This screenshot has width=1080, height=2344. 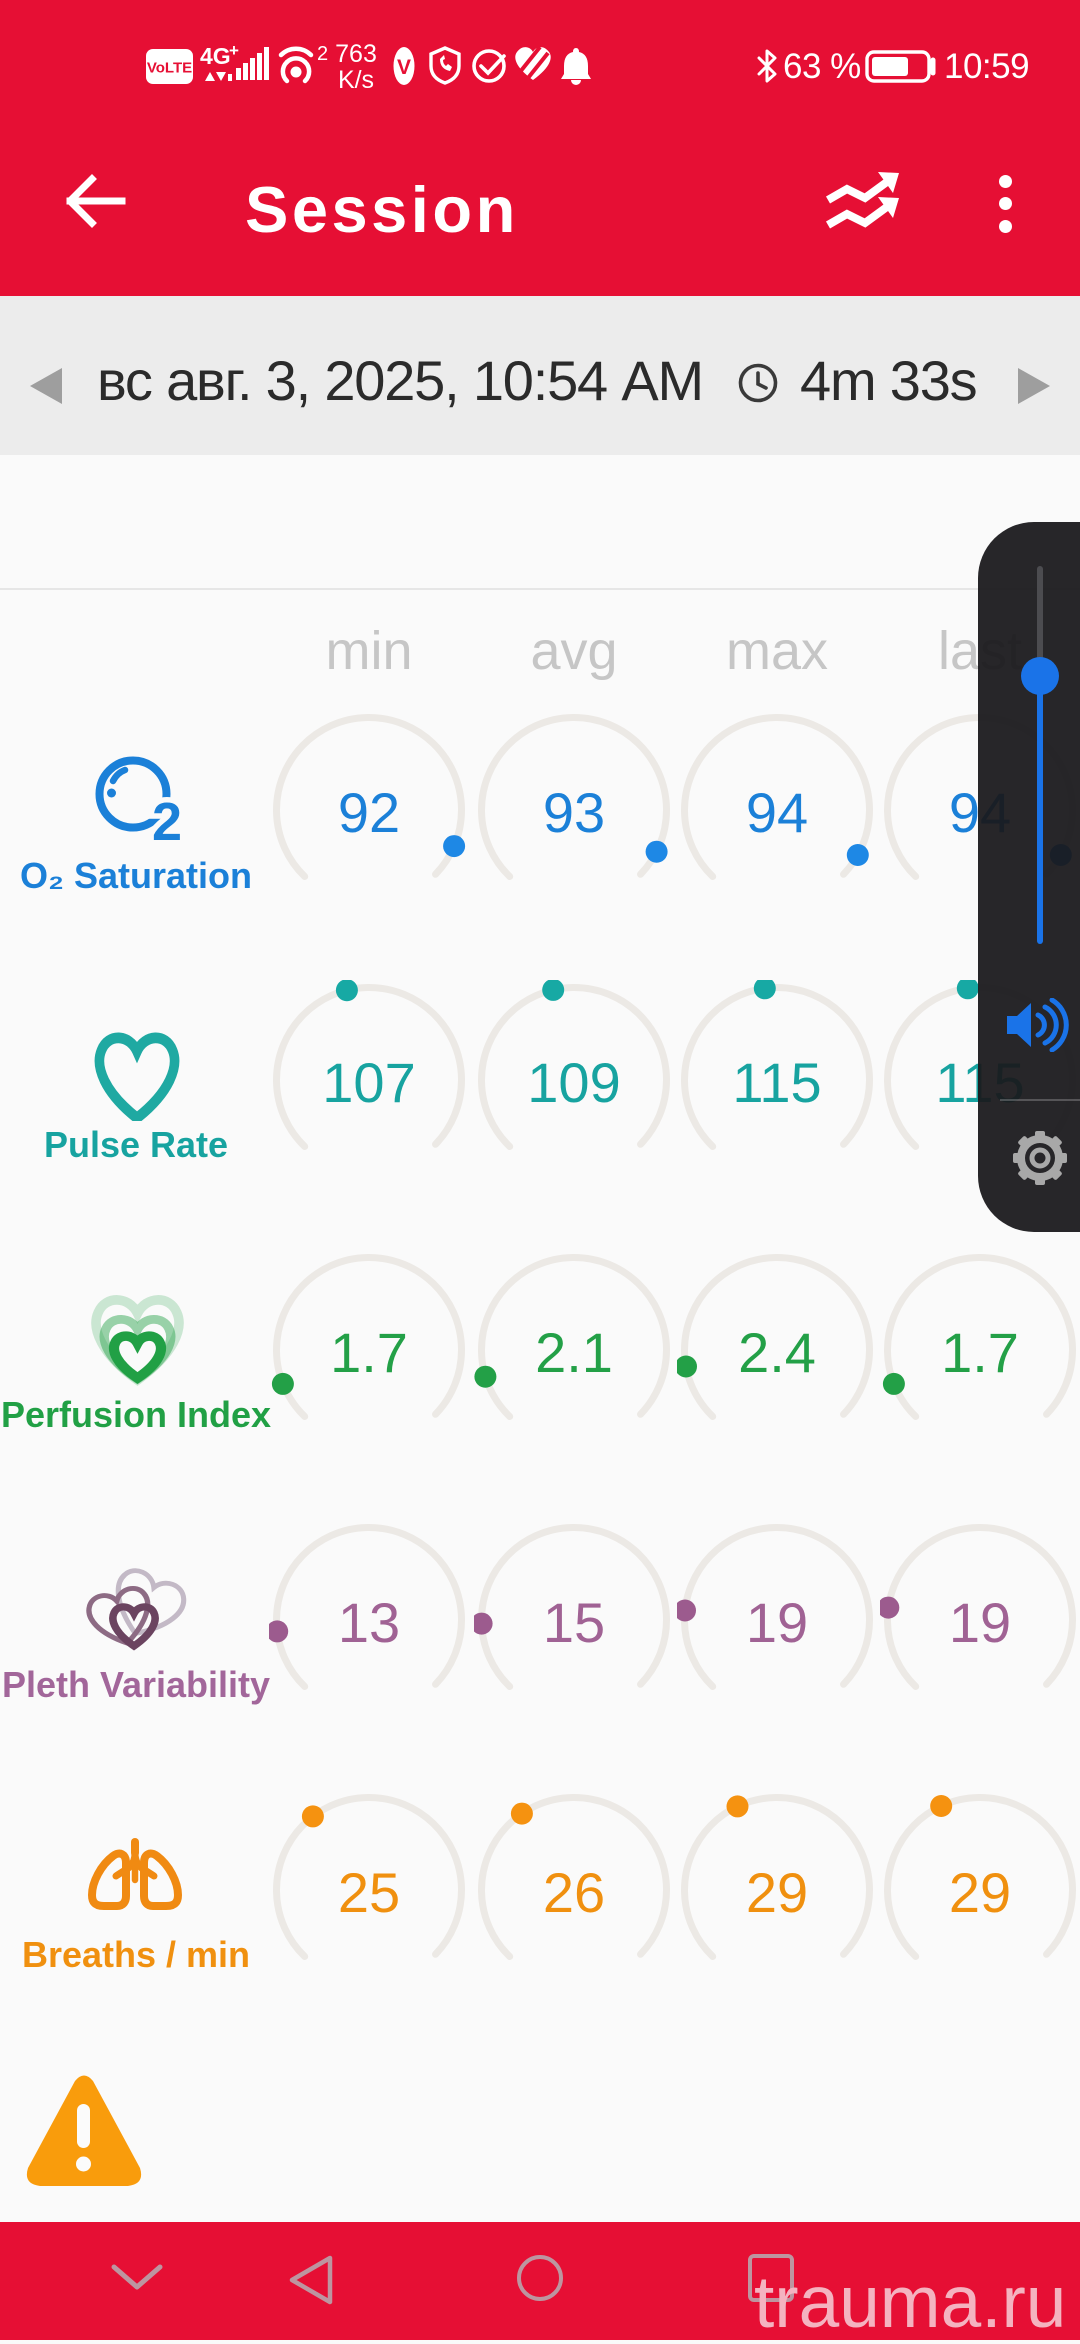 What do you see at coordinates (777, 812) in the screenshot?
I see `svg-text: 94` at bounding box center [777, 812].